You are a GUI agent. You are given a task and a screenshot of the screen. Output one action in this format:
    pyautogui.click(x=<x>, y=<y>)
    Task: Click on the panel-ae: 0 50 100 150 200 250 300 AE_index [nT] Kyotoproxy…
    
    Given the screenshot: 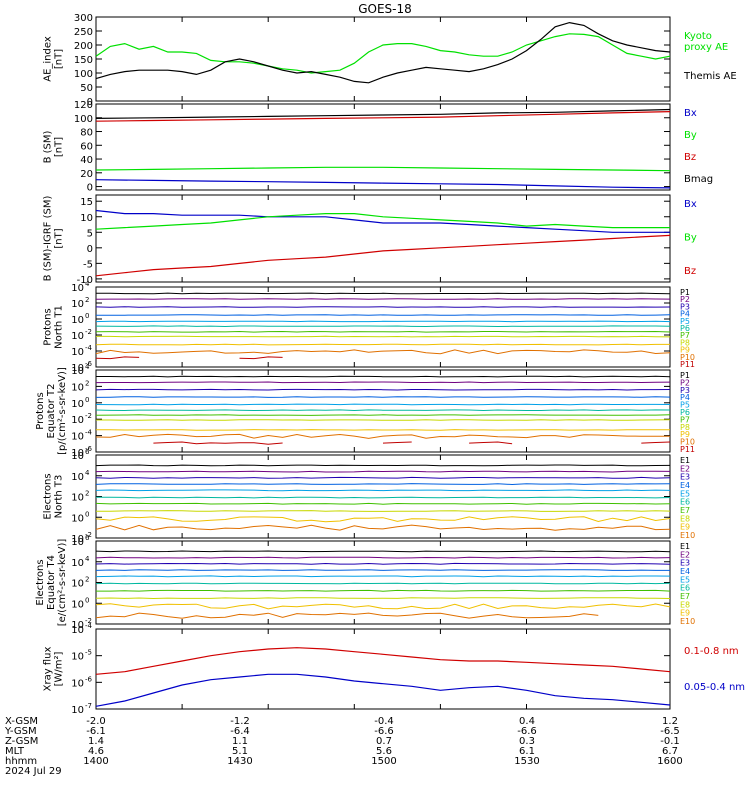 What is the action you would take?
    pyautogui.click(x=390, y=60)
    